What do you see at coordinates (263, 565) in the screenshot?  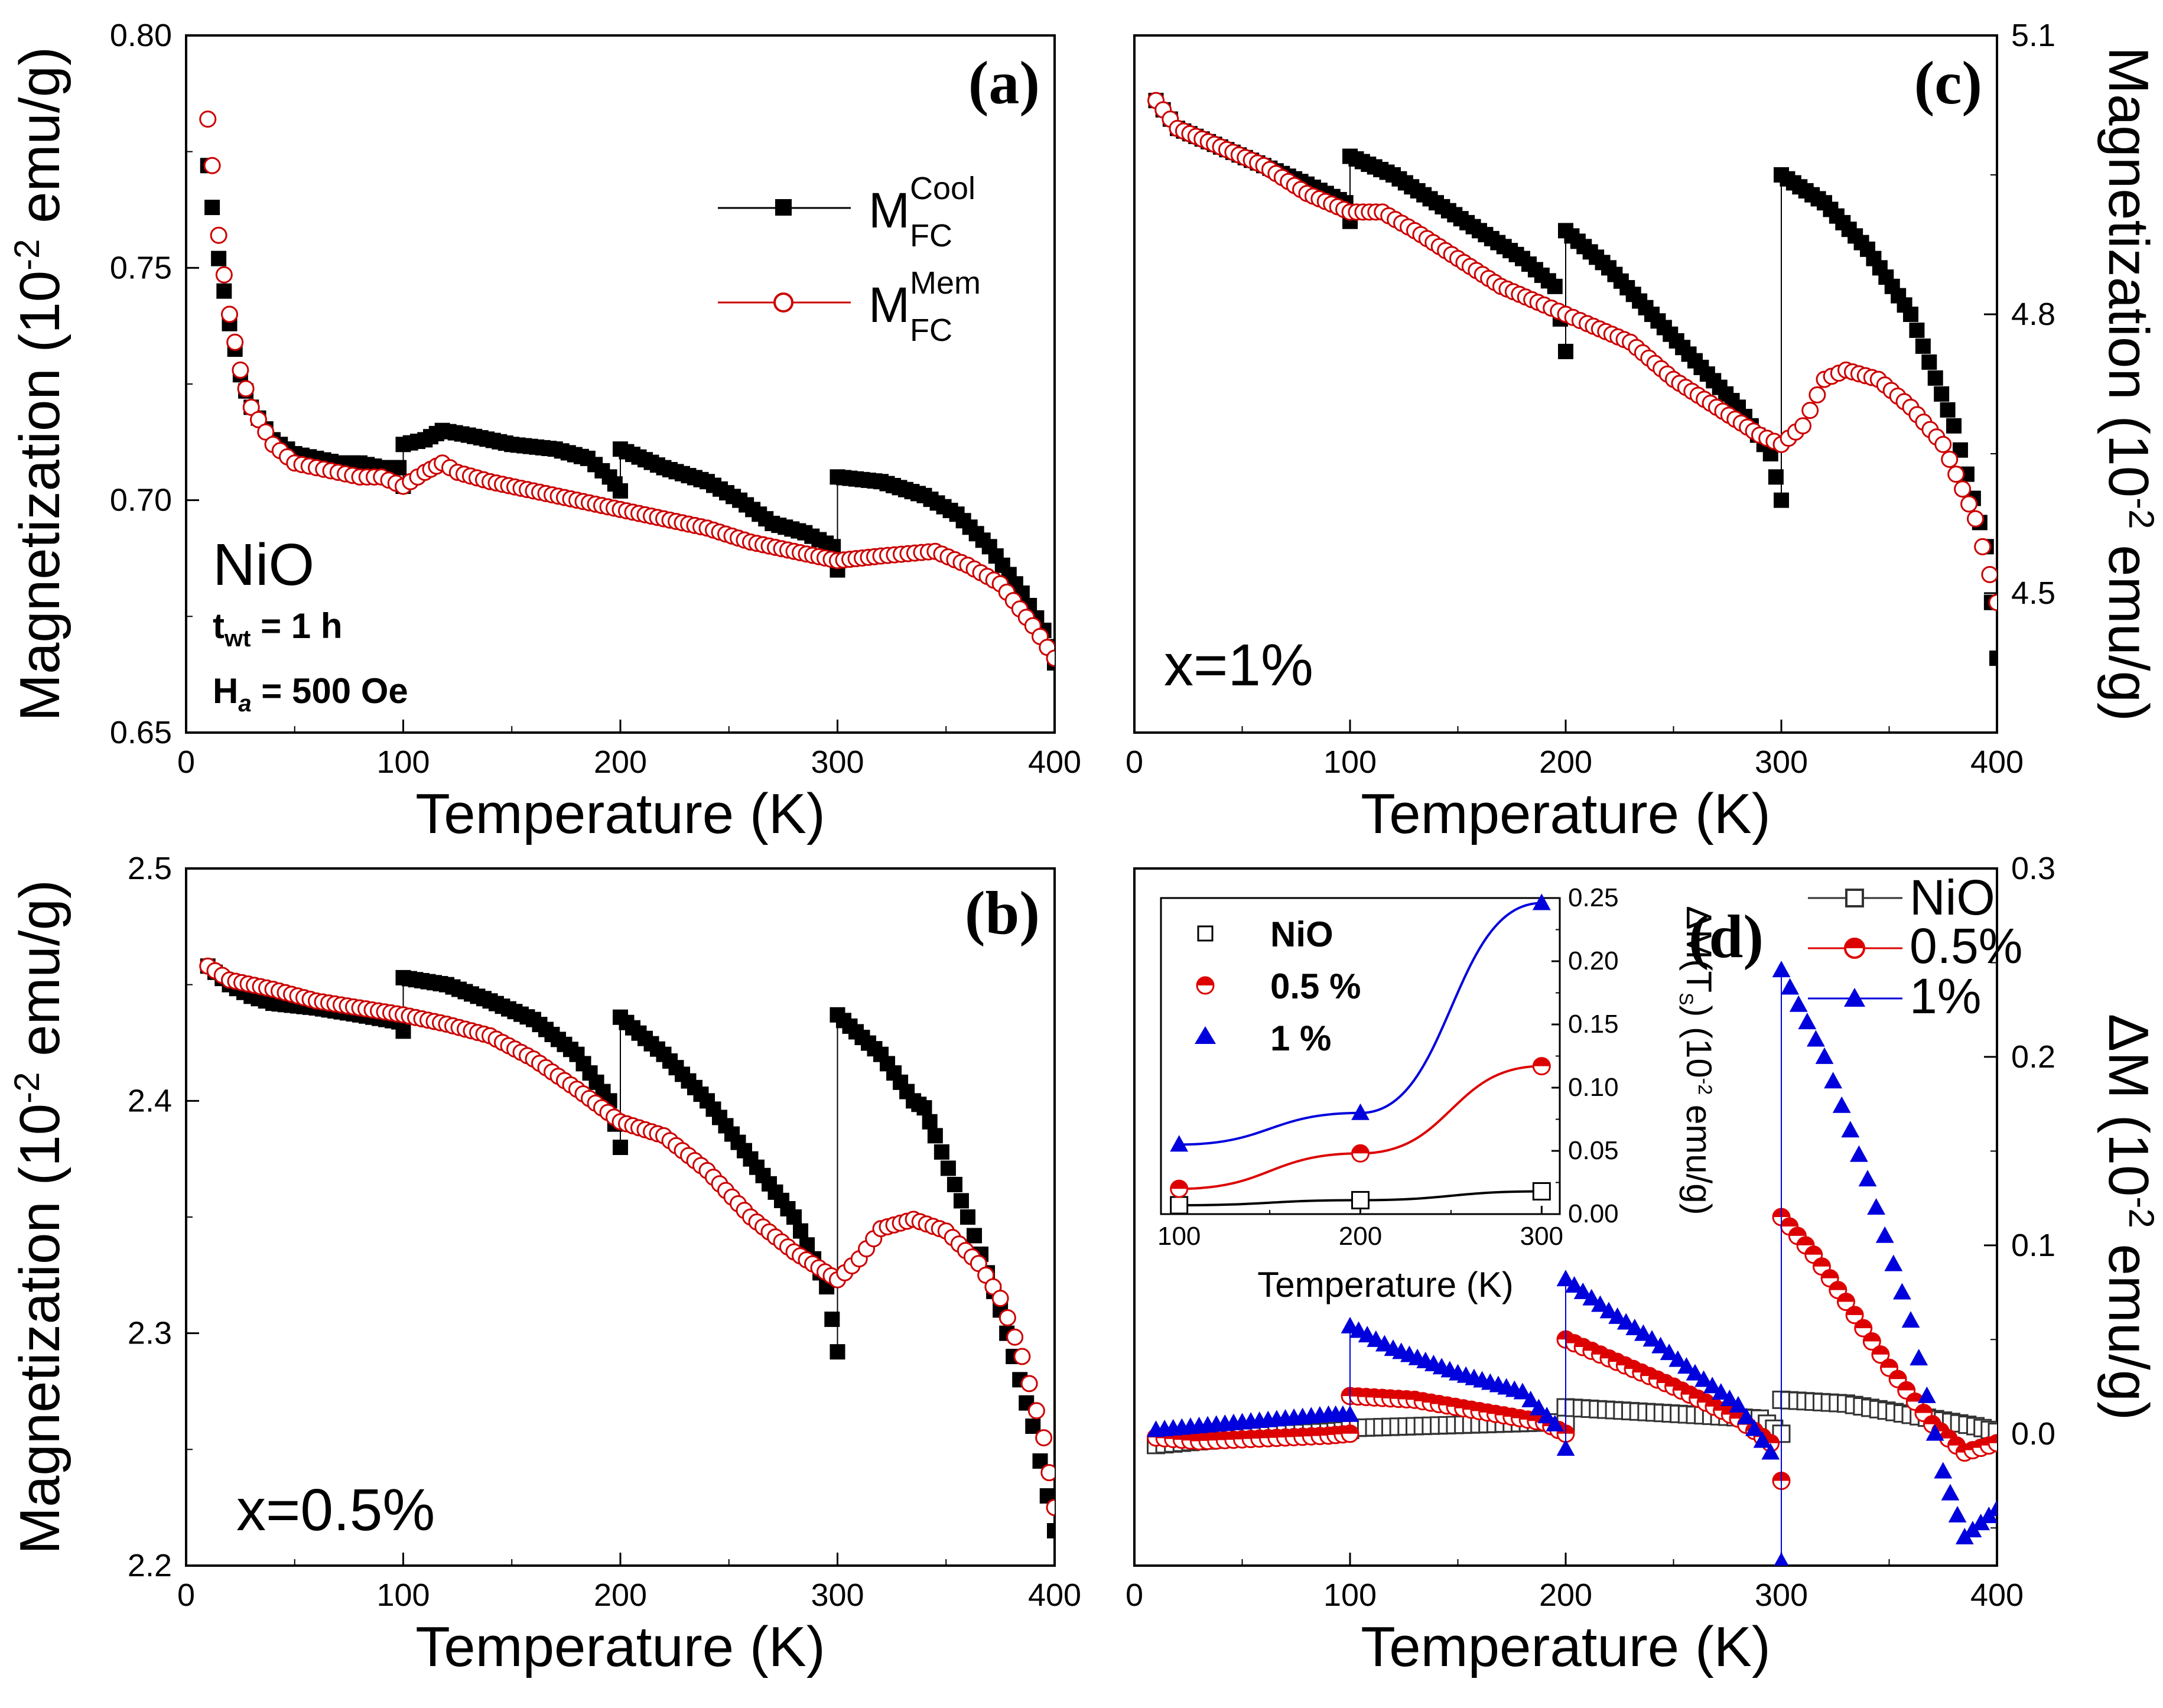 I see `panel-a-material-label: NiO` at bounding box center [263, 565].